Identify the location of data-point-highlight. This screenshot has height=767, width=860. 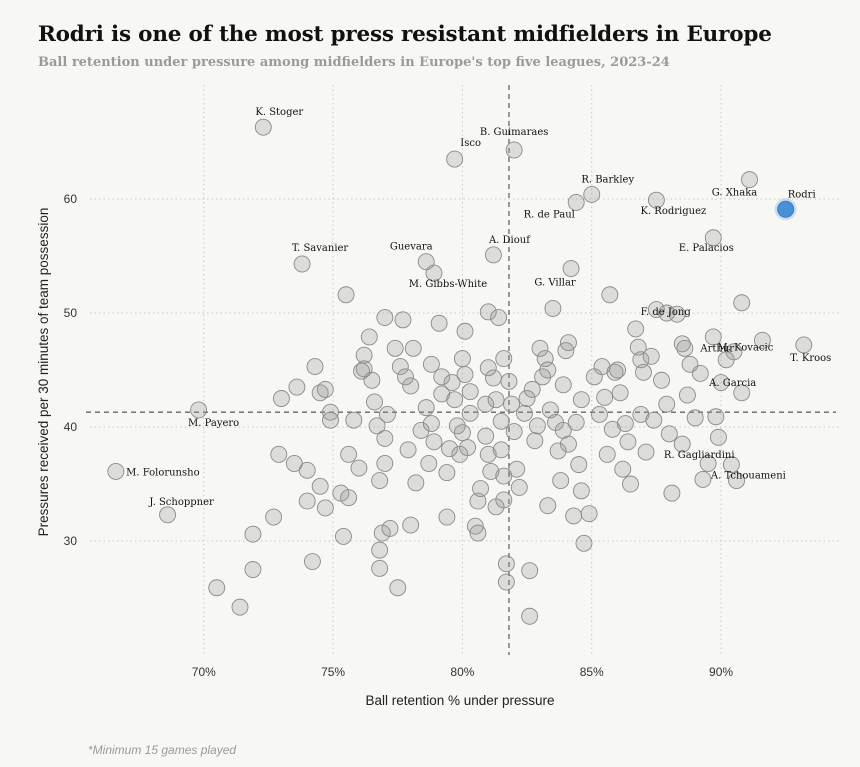
(786, 209).